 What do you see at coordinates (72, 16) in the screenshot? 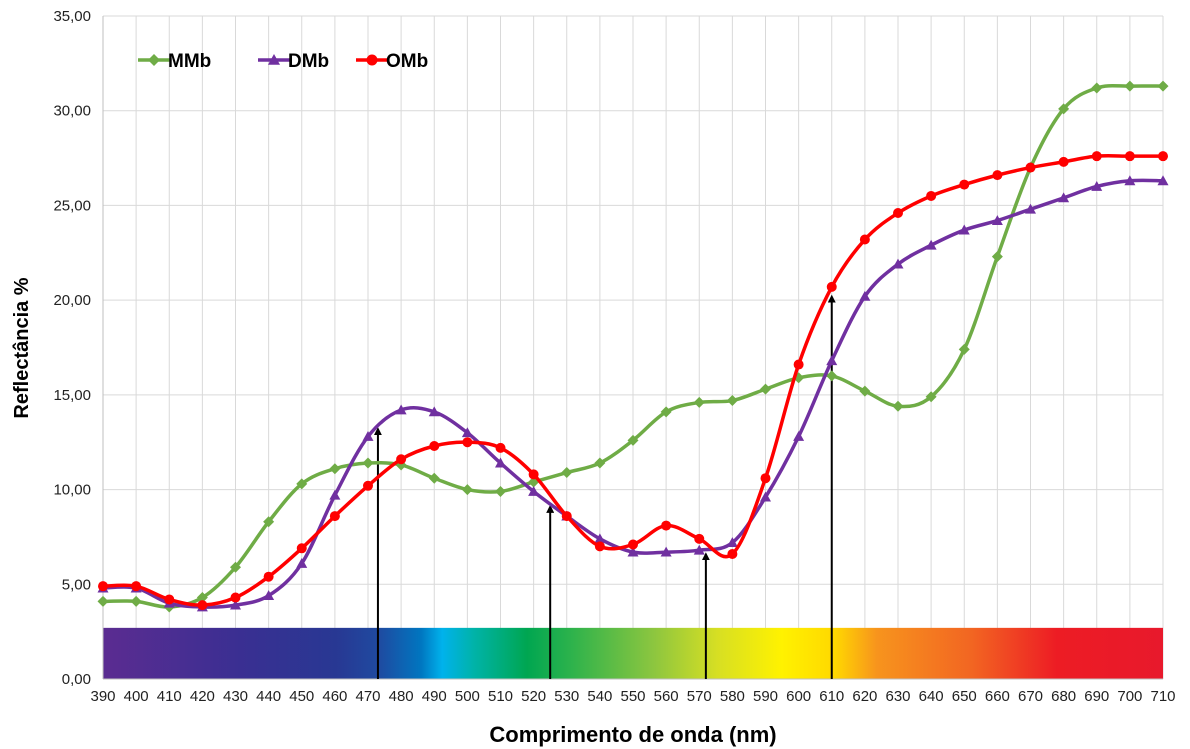
I see `y-tick-label: 35,00` at bounding box center [72, 16].